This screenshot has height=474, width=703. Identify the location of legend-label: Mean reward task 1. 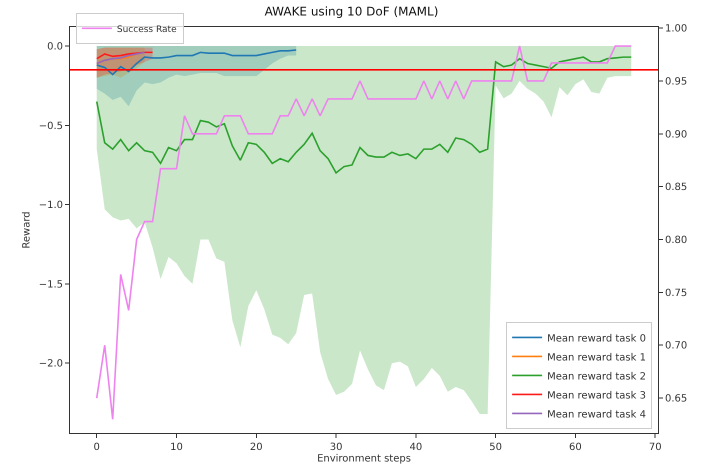
(596, 358).